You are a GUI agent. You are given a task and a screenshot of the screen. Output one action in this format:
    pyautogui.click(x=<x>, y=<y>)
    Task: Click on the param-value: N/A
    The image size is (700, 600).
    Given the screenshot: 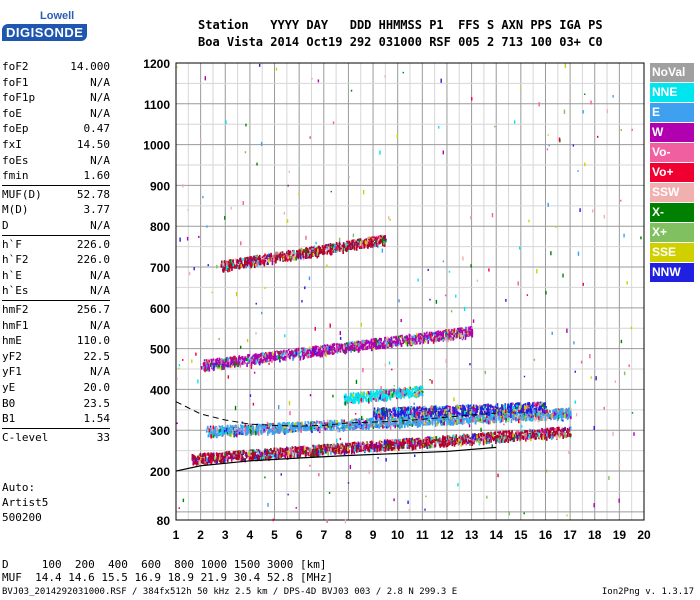 What is the action you would take?
    pyautogui.click(x=100, y=98)
    